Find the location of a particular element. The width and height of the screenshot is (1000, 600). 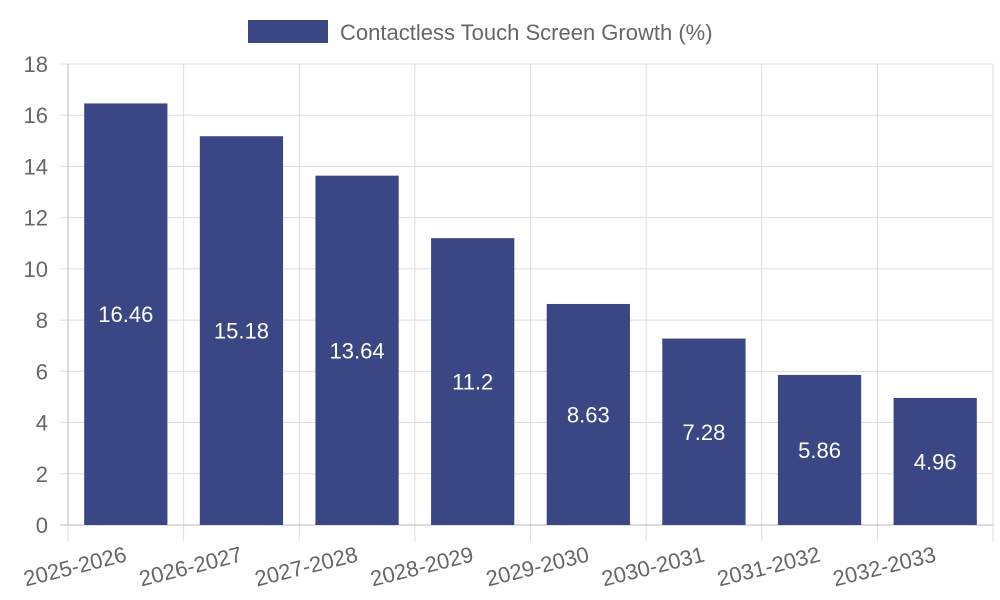

y-axis-tick-labels: 0 2 4 6 8 10 12 14 16 18 is located at coordinates (36, 295).